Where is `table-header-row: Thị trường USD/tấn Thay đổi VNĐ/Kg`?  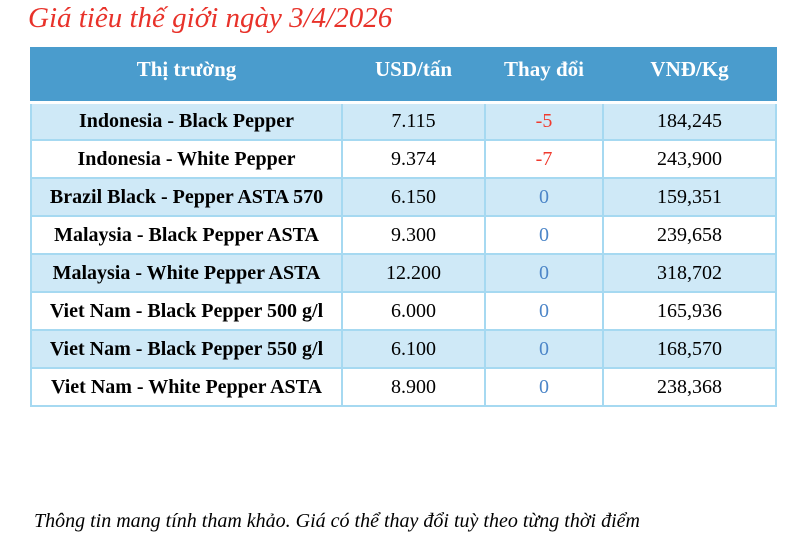 table-header-row: Thị trường USD/tấn Thay đổi VNĐ/Kg is located at coordinates (403, 75).